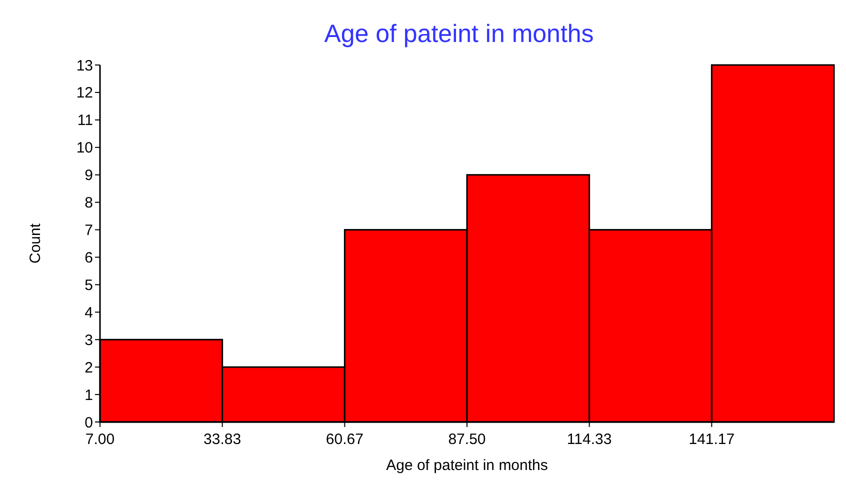 The height and width of the screenshot is (490, 846). What do you see at coordinates (88, 231) in the screenshot?
I see `y-tick-label: 7` at bounding box center [88, 231].